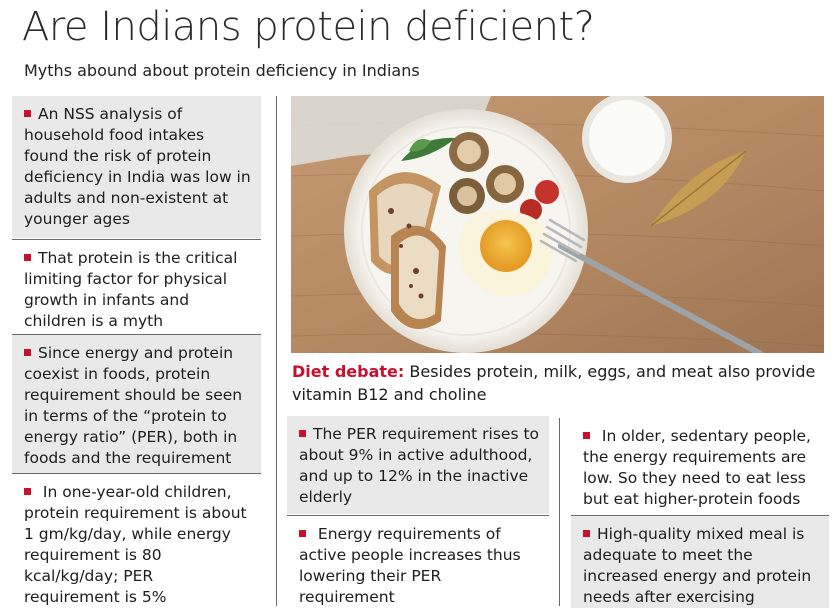 This screenshot has height=612, width=839. I want to click on page-title: Are Indians protein deficient?, so click(308, 27).